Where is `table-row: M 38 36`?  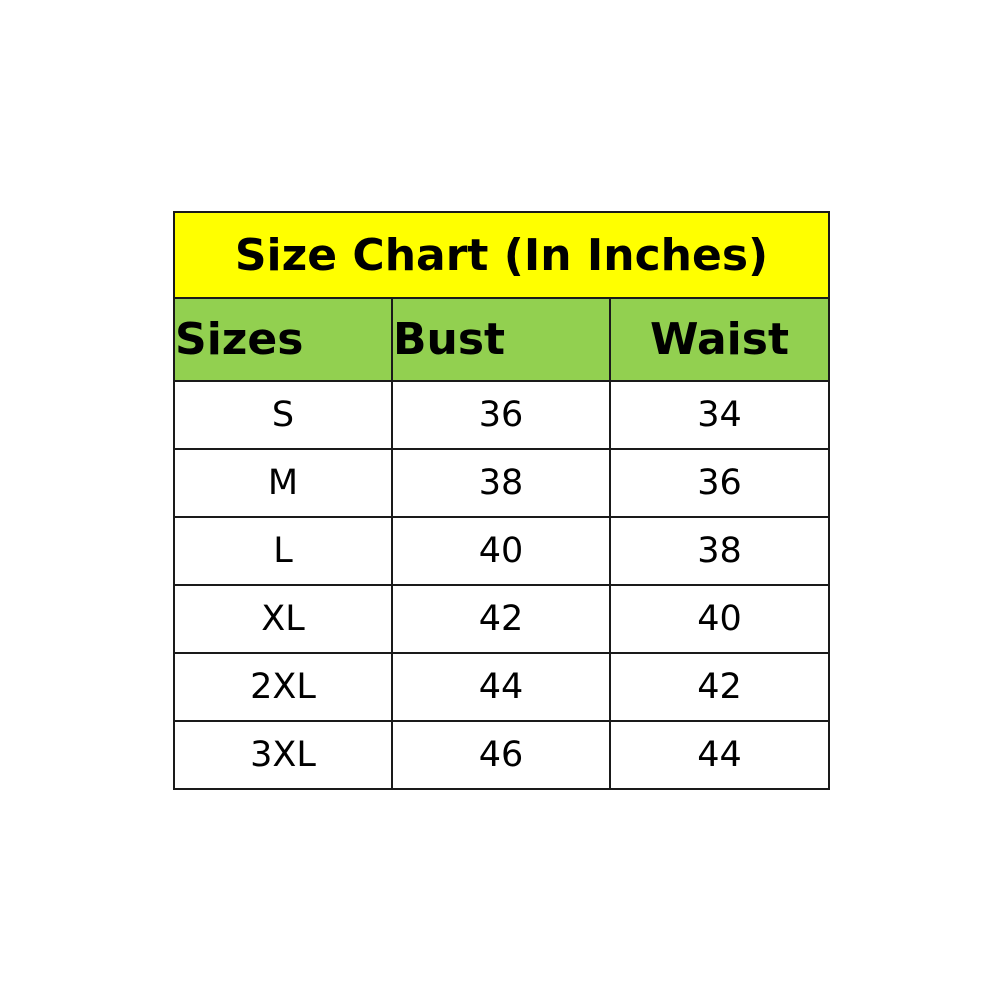
table-row: M 38 36 is located at coordinates (501, 483).